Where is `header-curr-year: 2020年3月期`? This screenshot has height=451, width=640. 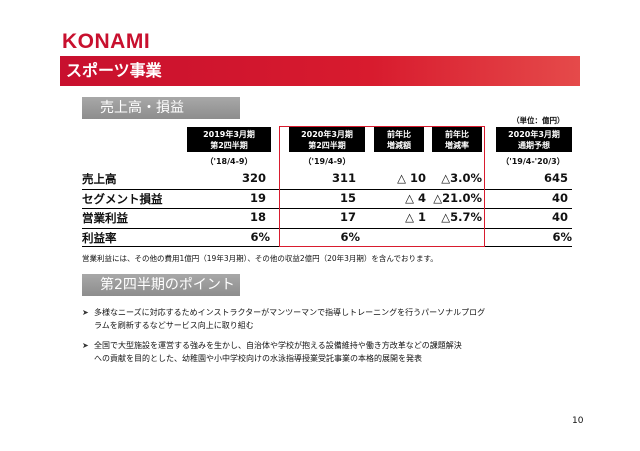 header-curr-year: 2020年3月期 is located at coordinates (327, 134).